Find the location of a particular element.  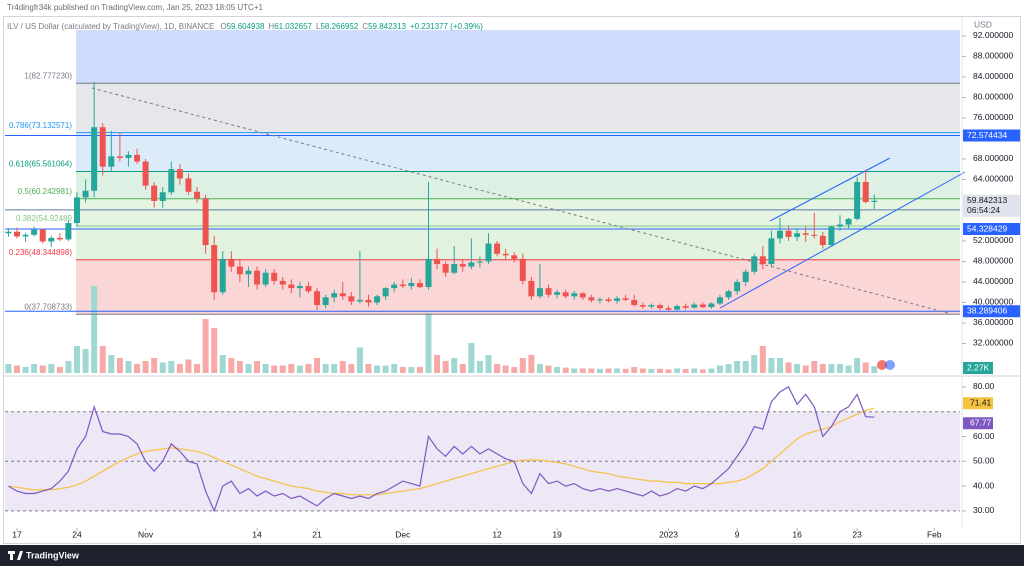

x-tick-label: Feb is located at coordinates (934, 534).